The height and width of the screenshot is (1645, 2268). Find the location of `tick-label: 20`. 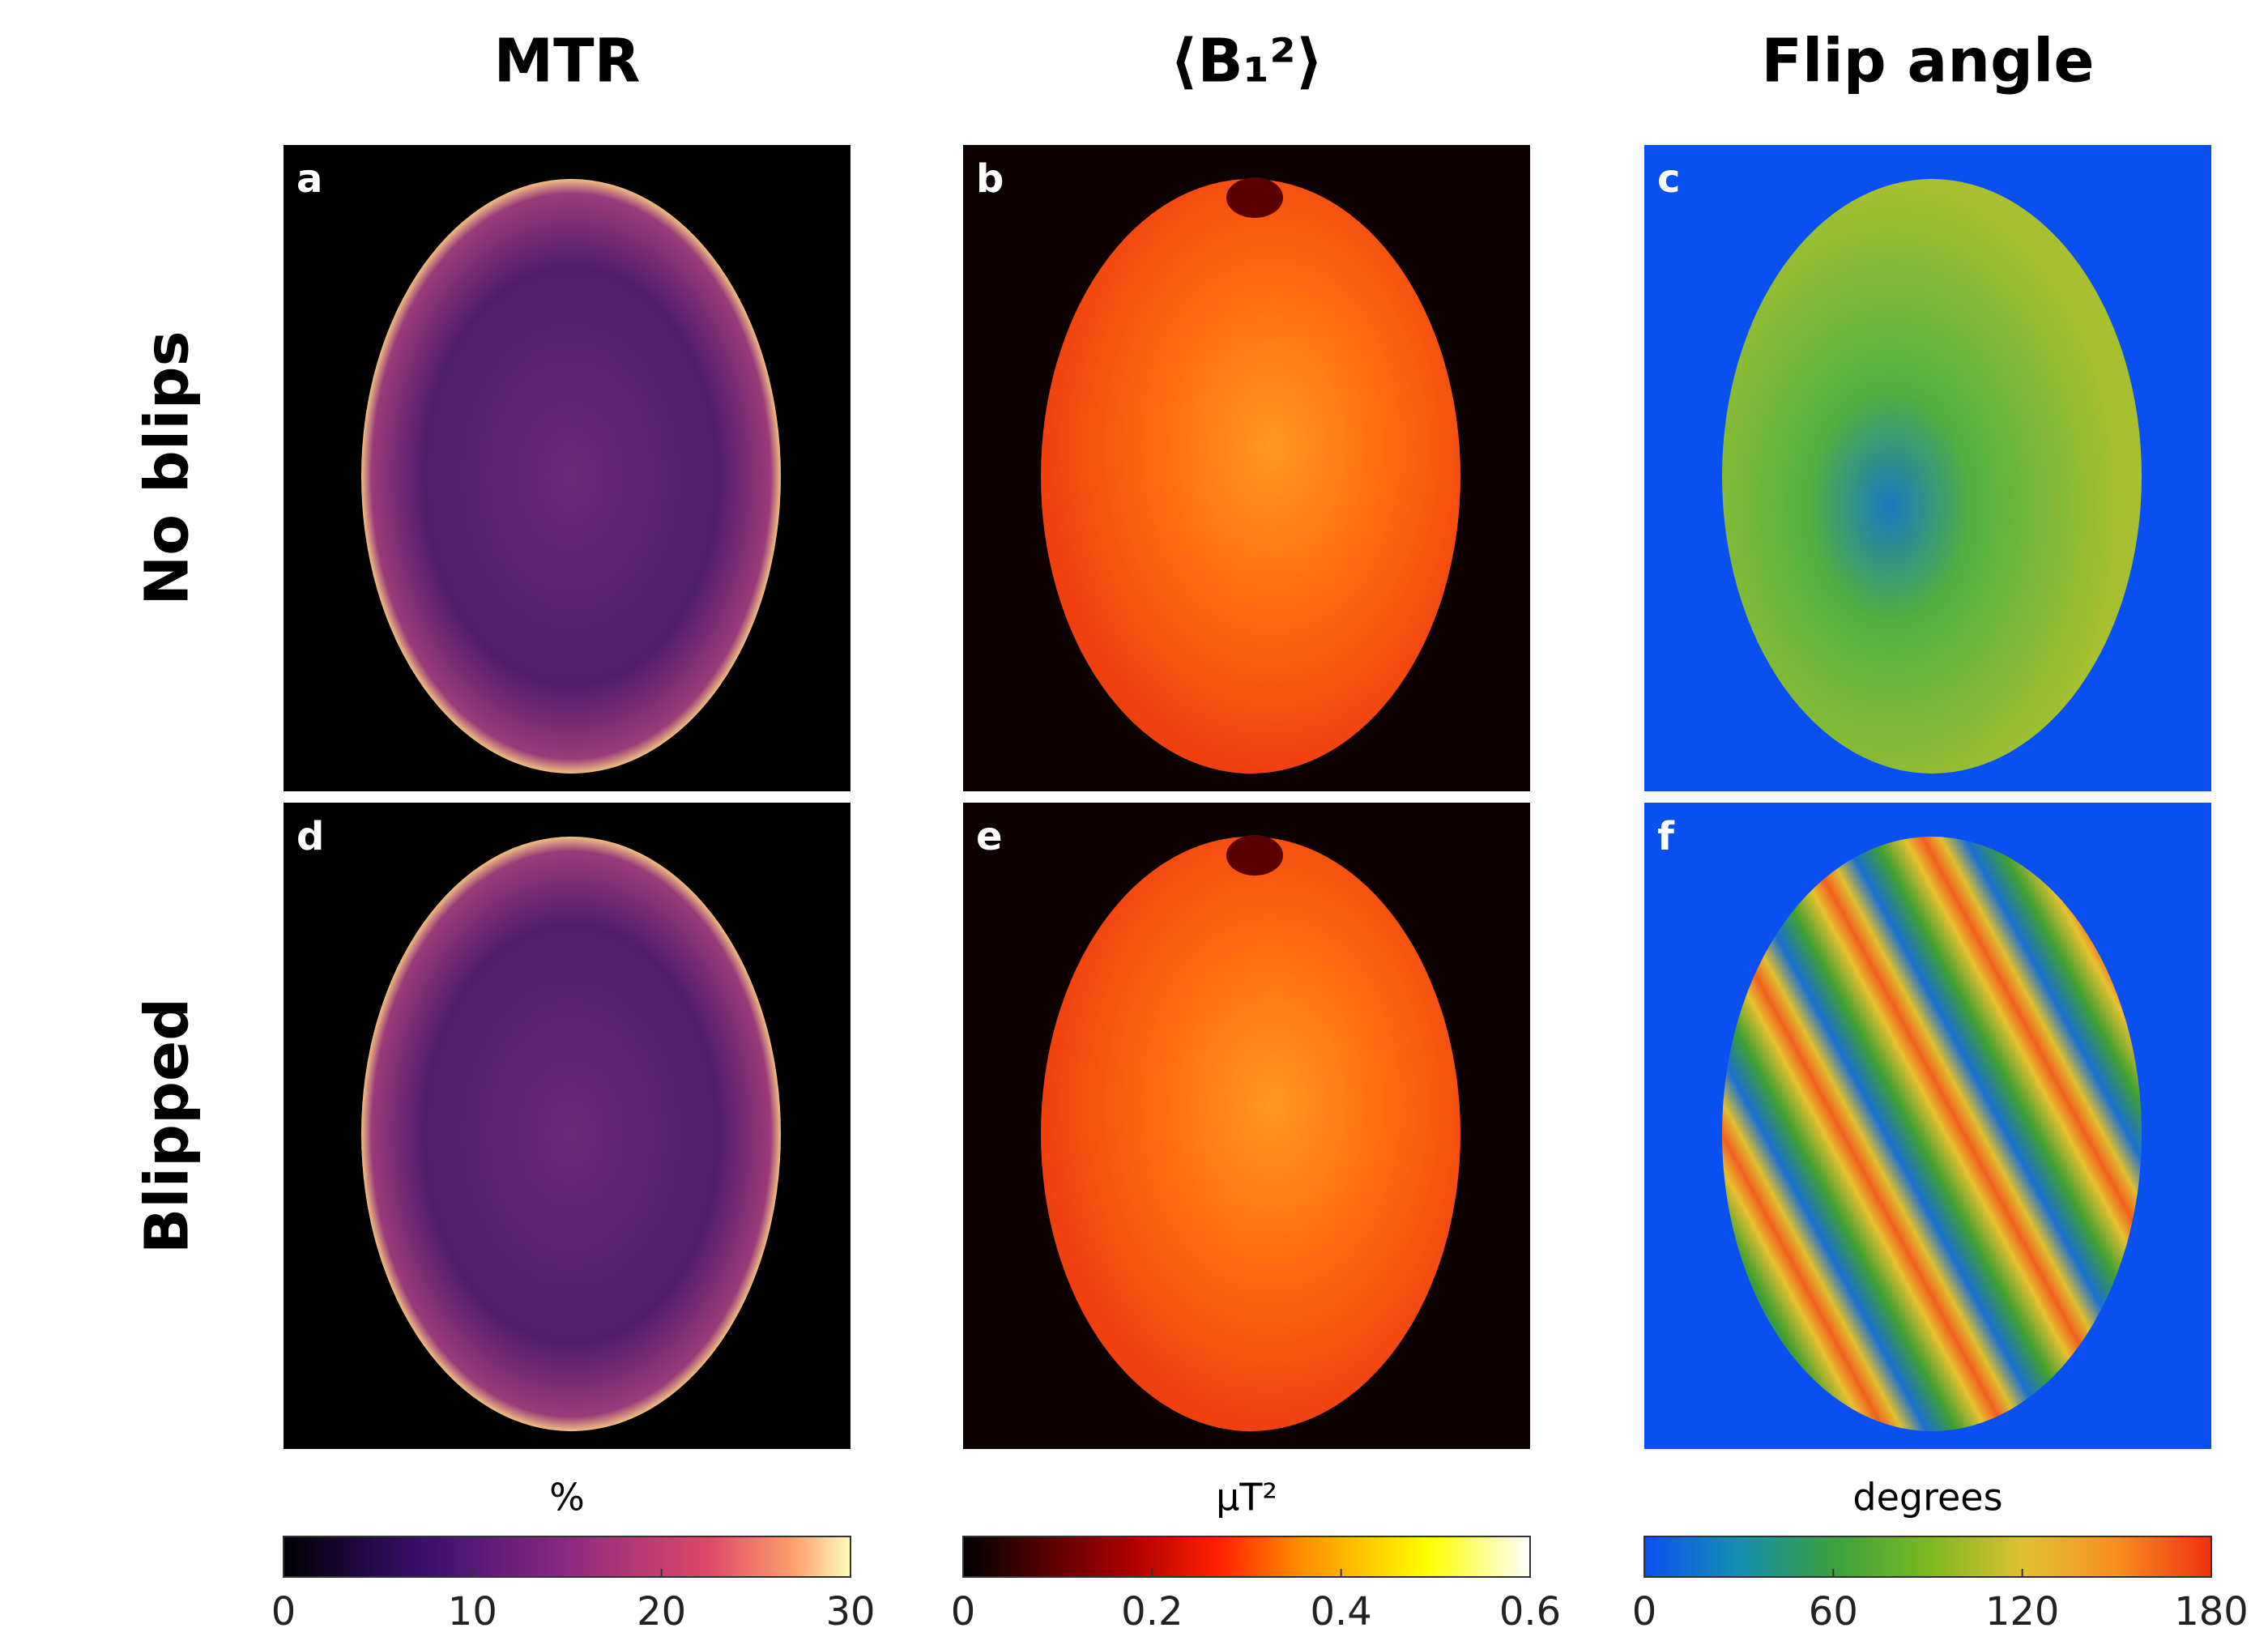

tick-label: 20 is located at coordinates (661, 1611).